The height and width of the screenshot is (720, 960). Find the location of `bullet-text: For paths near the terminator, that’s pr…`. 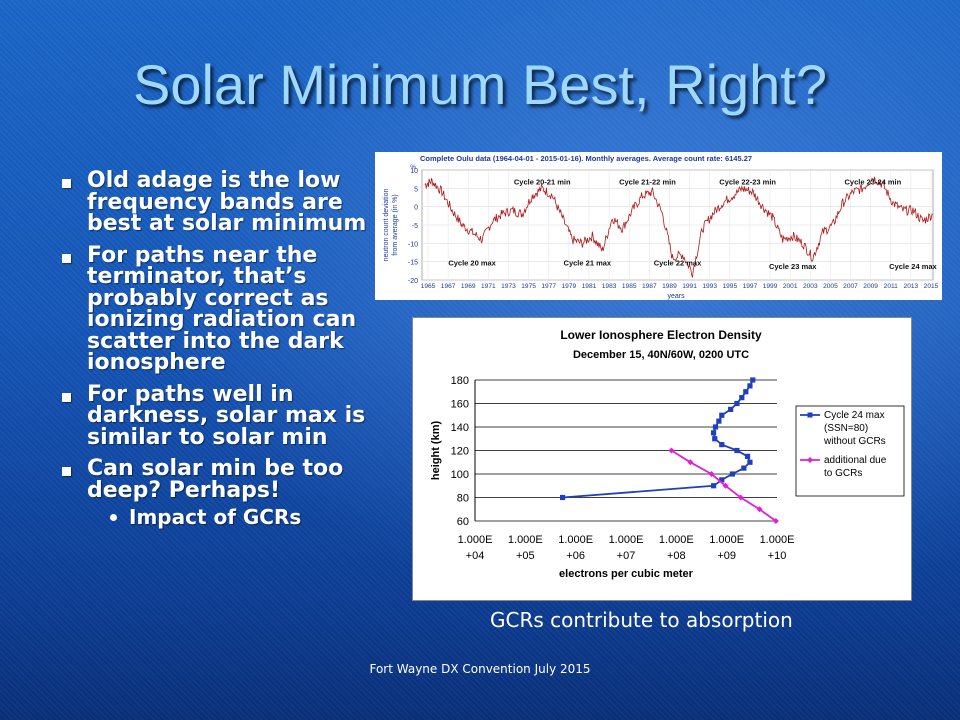

bullet-text: For paths near the terminator, that’s pr… is located at coordinates (222, 308).